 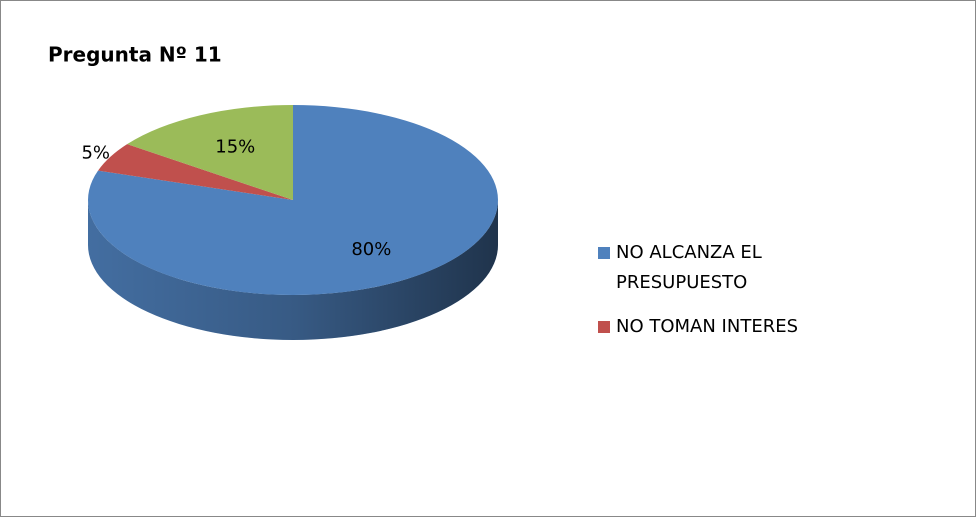 I want to click on legend-entry: NO ALCANZA EL PRESUPUESTO, so click(x=718, y=268).